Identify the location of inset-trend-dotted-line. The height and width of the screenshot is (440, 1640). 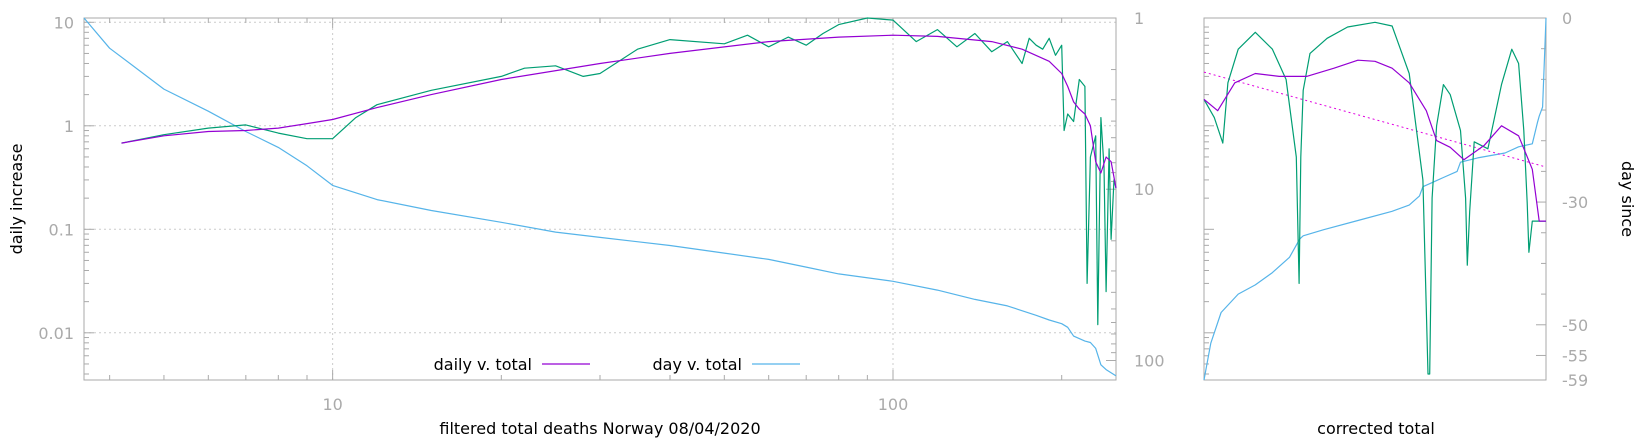
(1375, 119).